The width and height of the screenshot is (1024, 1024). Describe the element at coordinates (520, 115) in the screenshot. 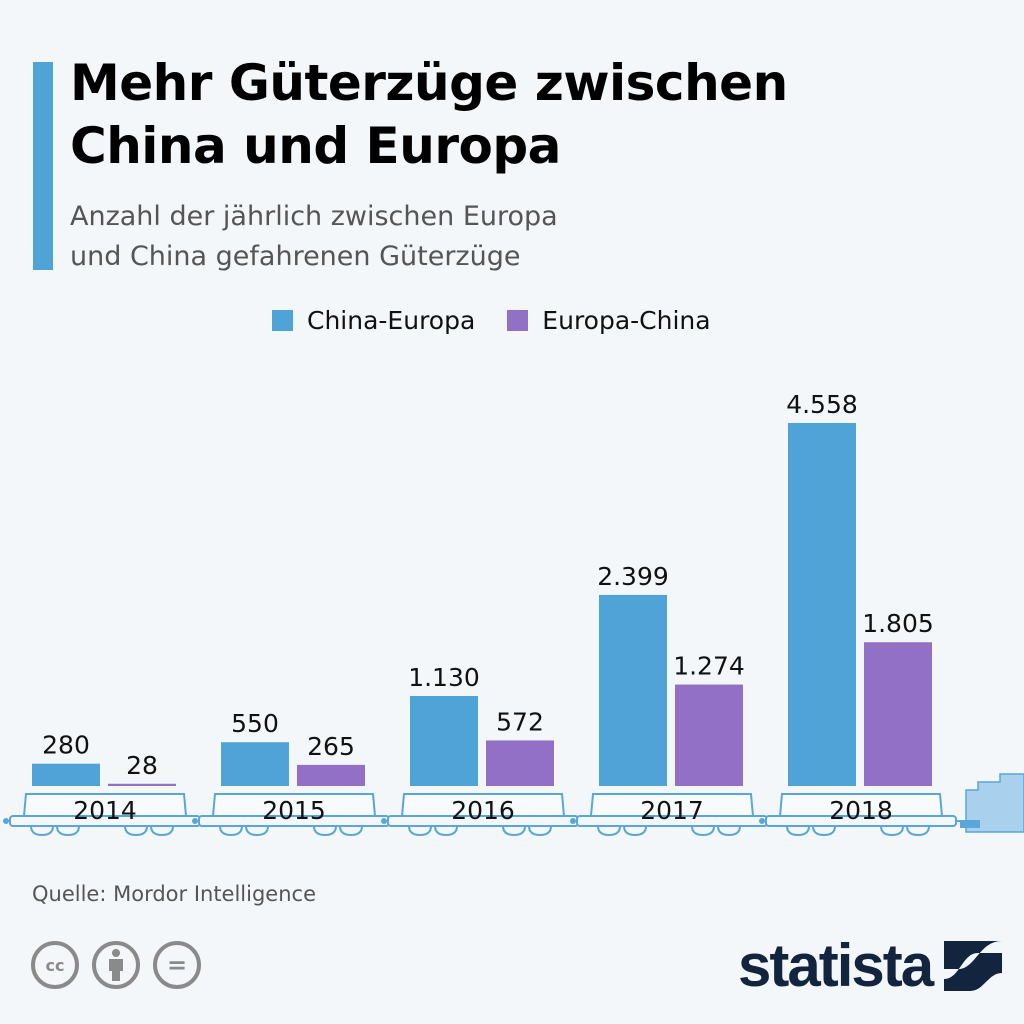

I see `chart-title: Mehr Güterzüge zwischen China und Europa` at that location.